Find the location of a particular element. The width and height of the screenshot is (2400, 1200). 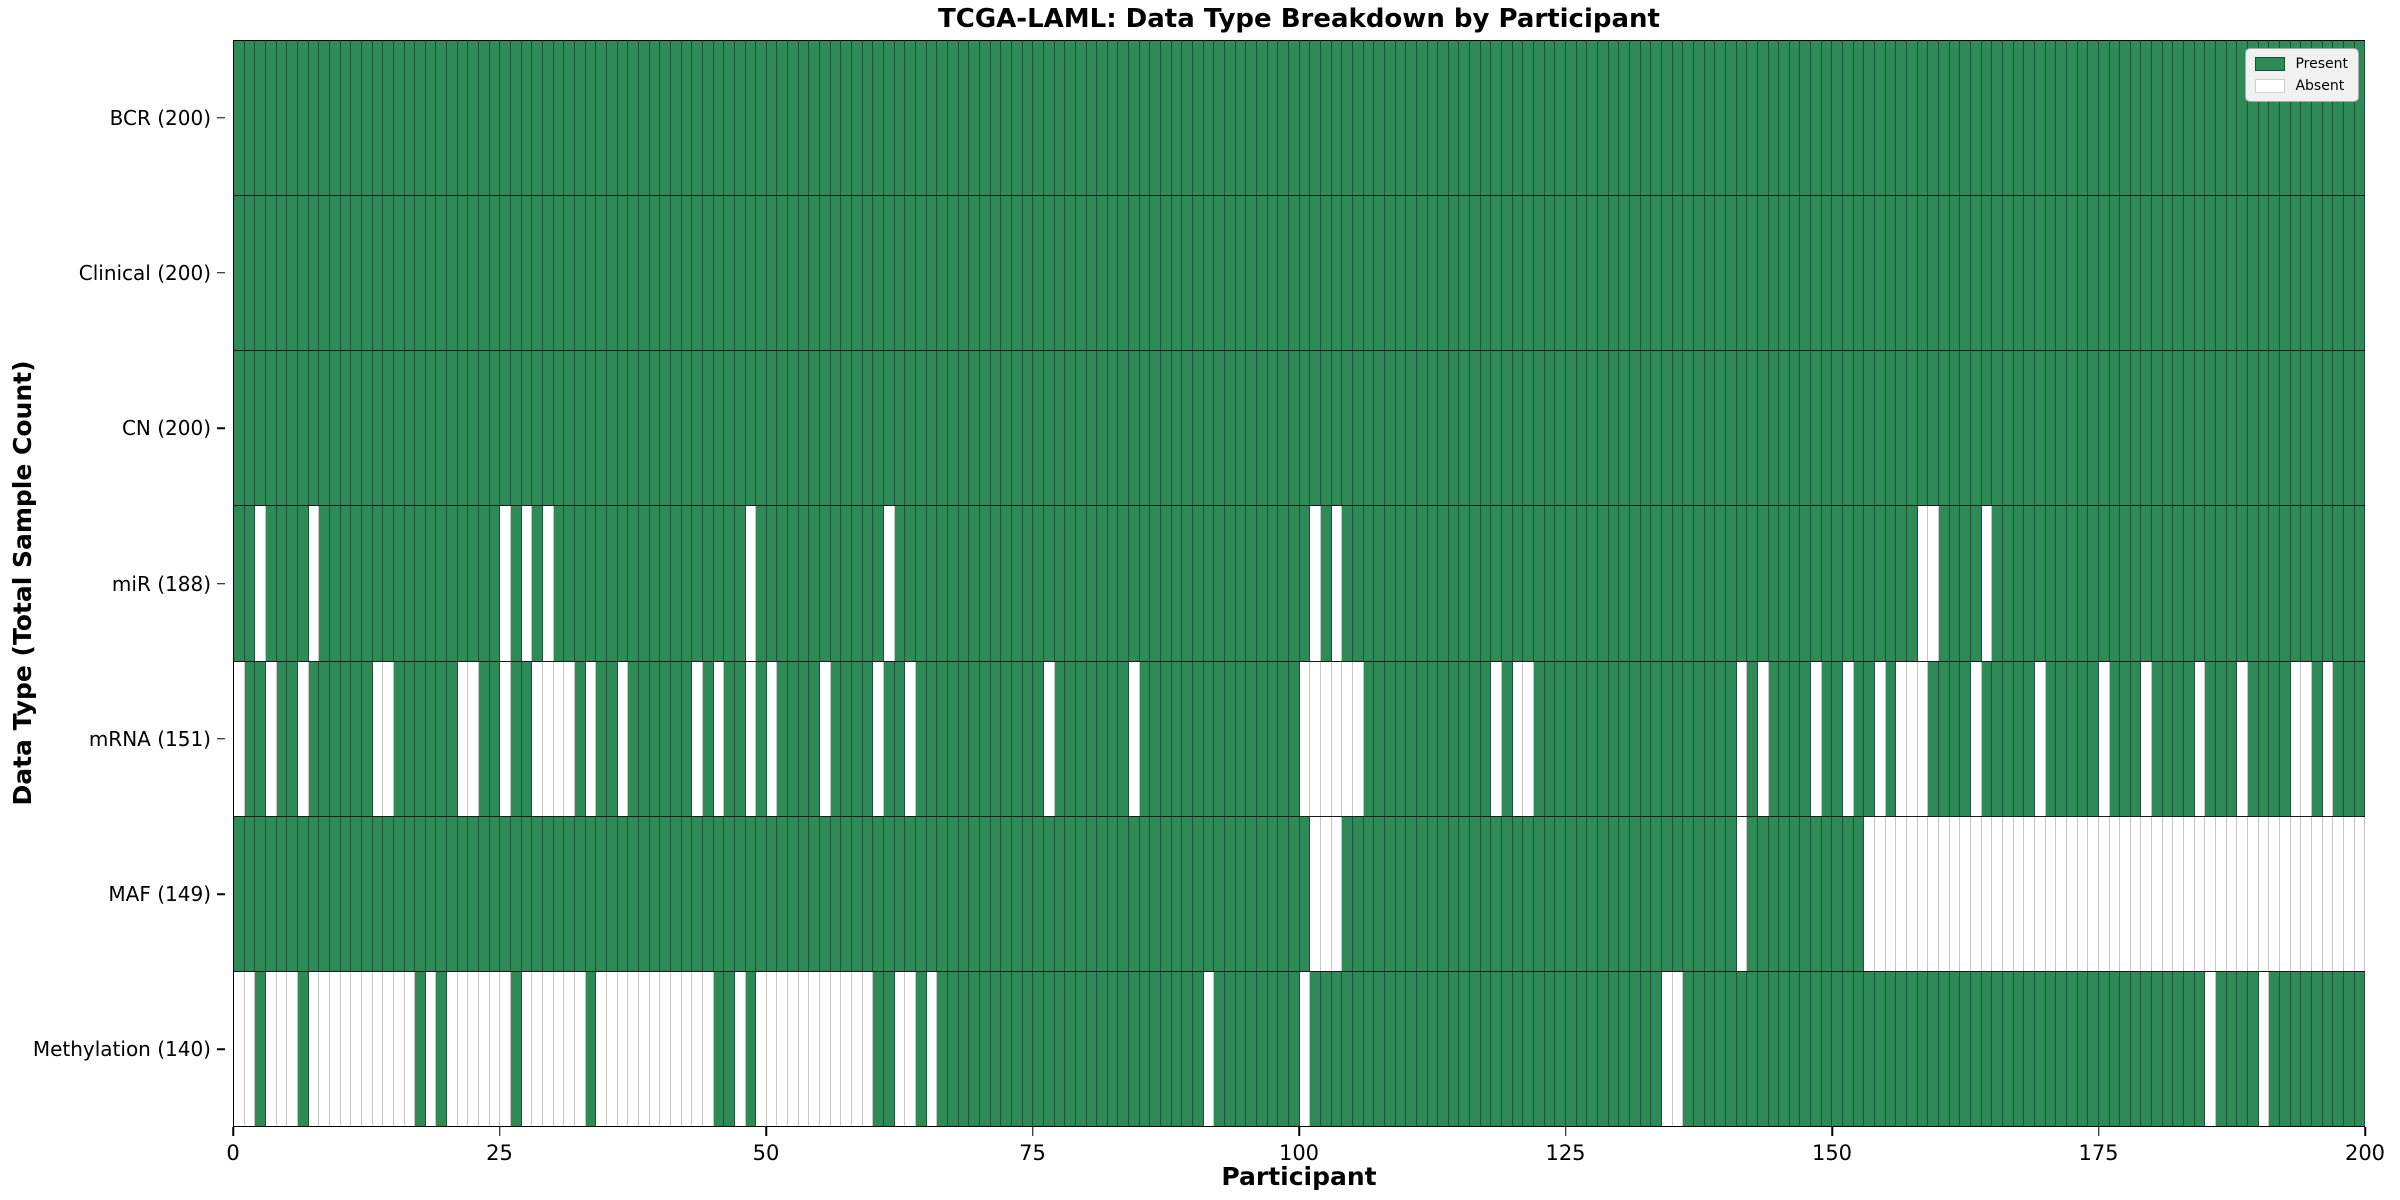

y-tick-mark is located at coordinates (221, 894).